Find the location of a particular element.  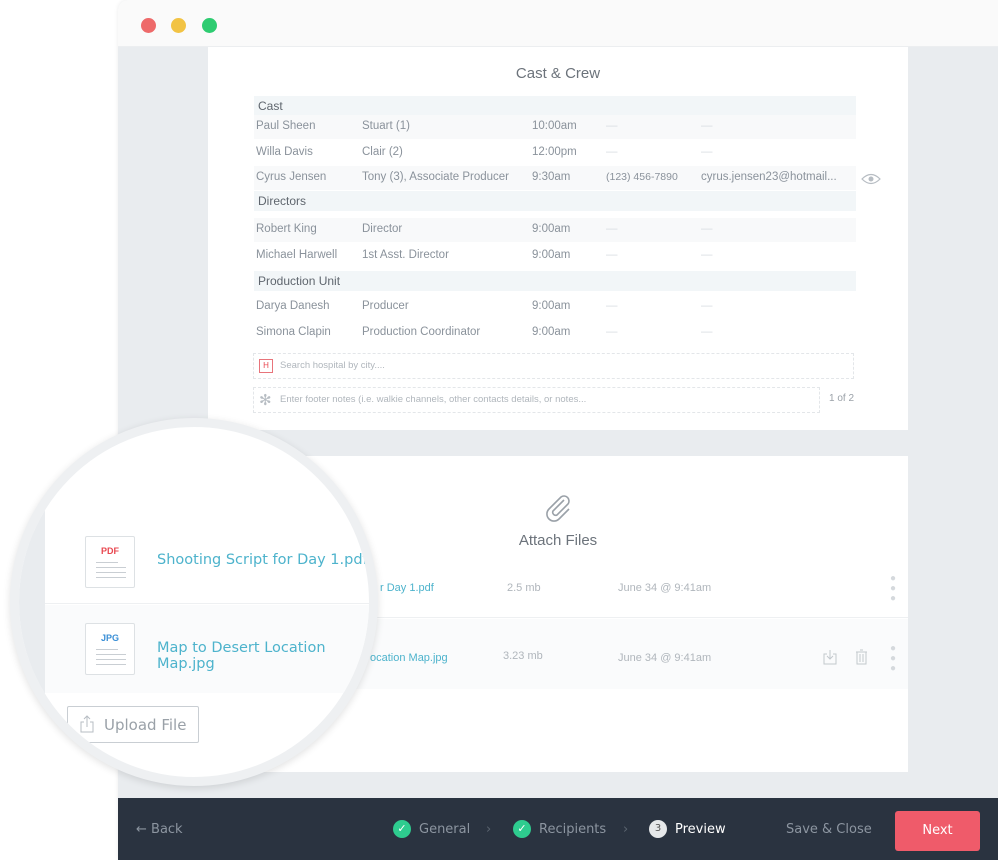

role: Producer is located at coordinates (385, 306).